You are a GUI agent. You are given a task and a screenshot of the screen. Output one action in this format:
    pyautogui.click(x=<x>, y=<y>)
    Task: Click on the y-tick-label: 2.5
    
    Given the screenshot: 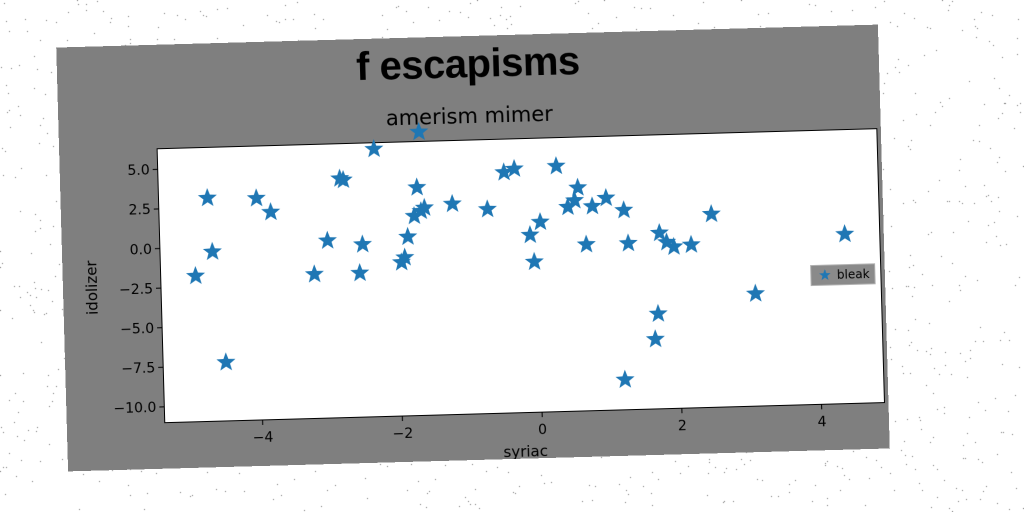 What is the action you would take?
    pyautogui.click(x=139, y=210)
    